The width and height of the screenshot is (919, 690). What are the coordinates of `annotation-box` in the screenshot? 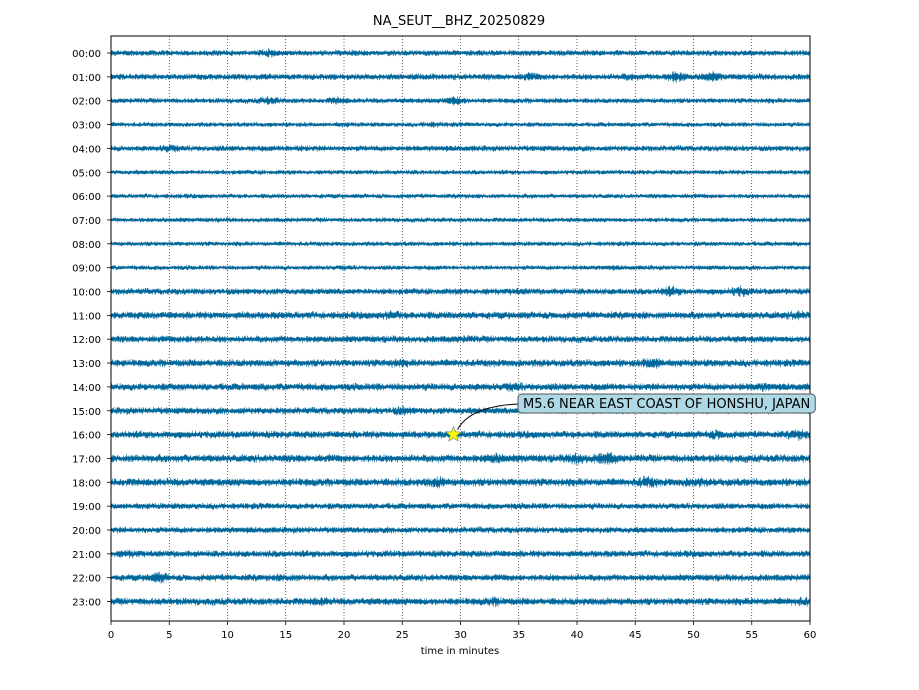 It's located at (666, 403).